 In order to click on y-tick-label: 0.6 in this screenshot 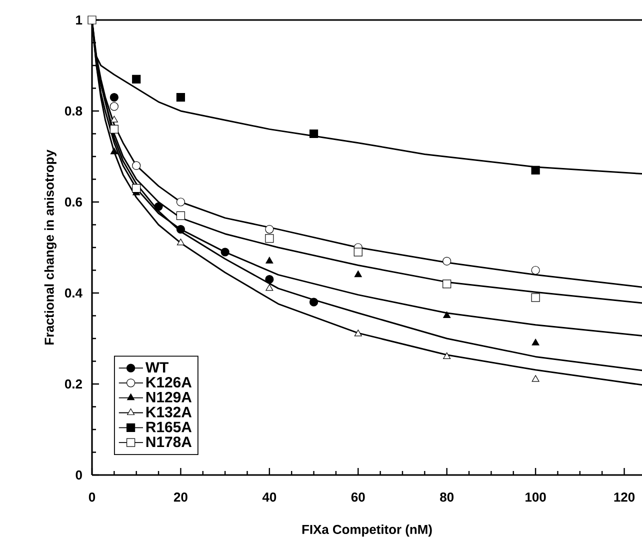, I will do `click(73, 202)`.